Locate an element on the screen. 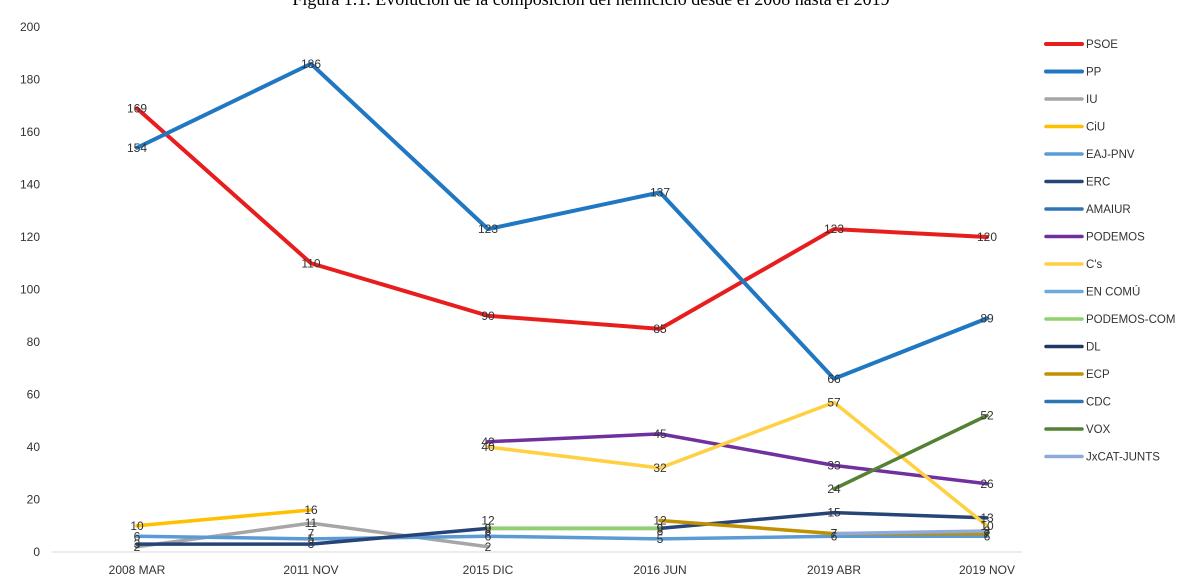 Image resolution: width=1182 pixels, height=583 pixels. data-label: 57 is located at coordinates (834, 402).